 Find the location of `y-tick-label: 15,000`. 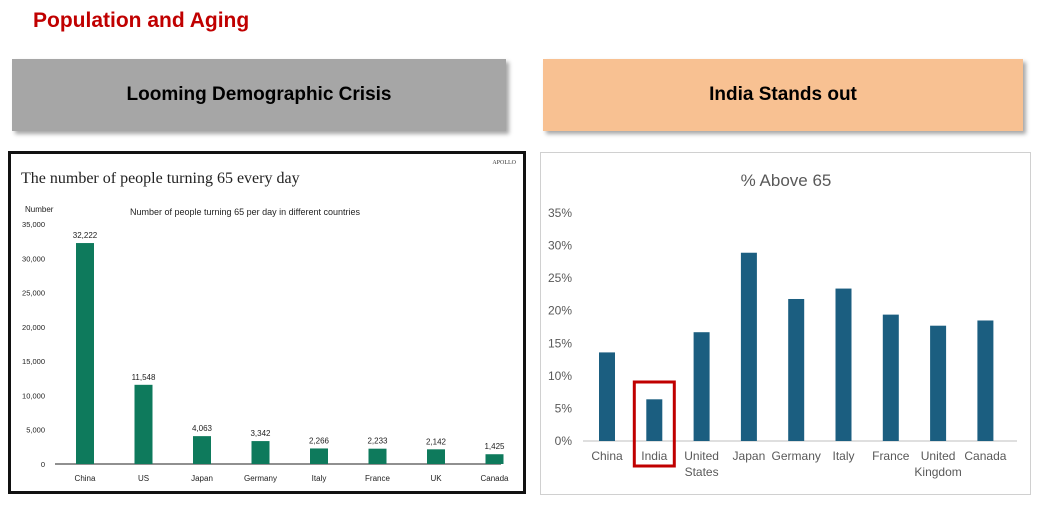

y-tick-label: 15,000 is located at coordinates (33, 361).